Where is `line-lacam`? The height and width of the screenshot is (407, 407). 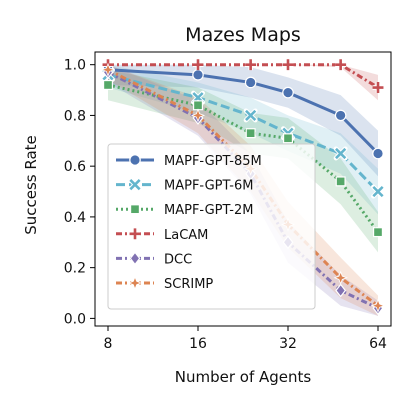
line-lacam is located at coordinates (243, 76).